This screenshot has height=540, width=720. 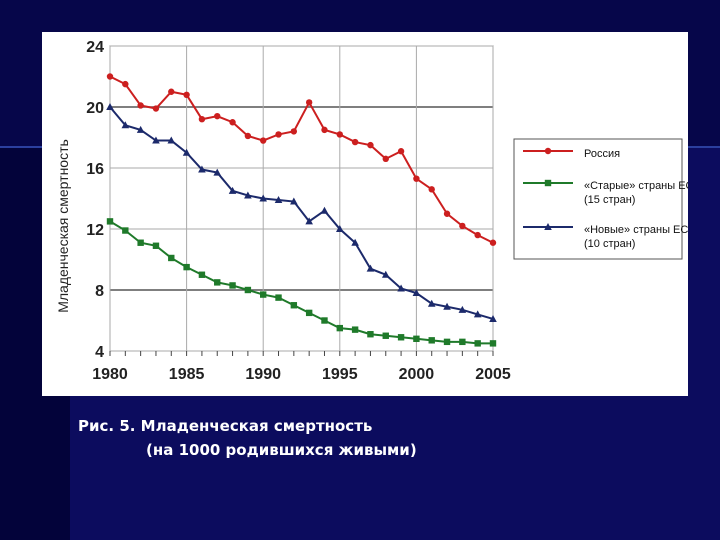 What do you see at coordinates (95, 230) in the screenshot?
I see `y-tick-label: 12` at bounding box center [95, 230].